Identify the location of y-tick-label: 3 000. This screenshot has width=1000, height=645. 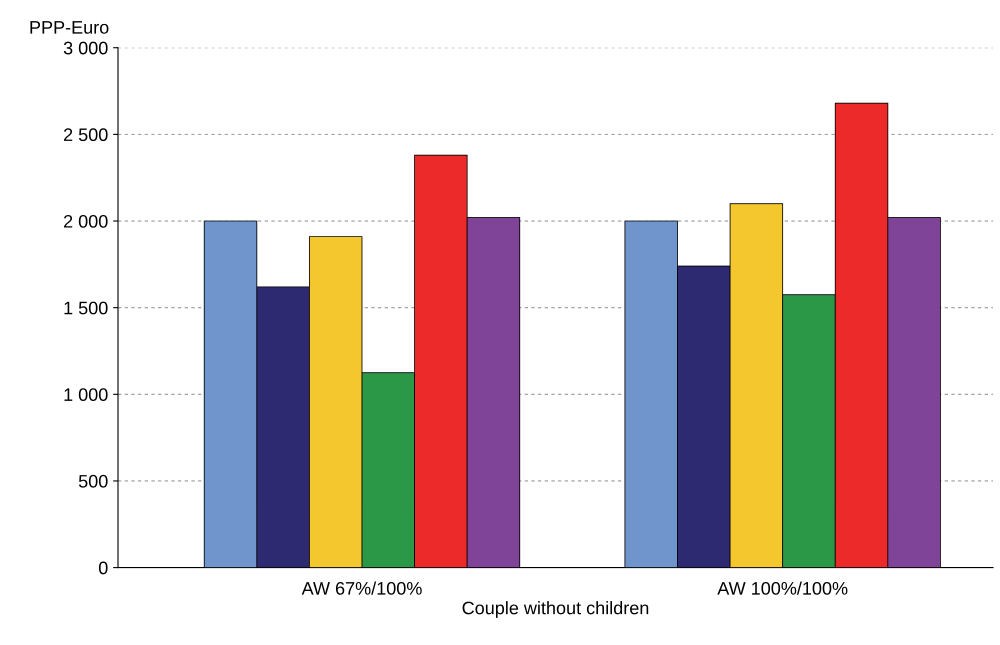
(86, 48).